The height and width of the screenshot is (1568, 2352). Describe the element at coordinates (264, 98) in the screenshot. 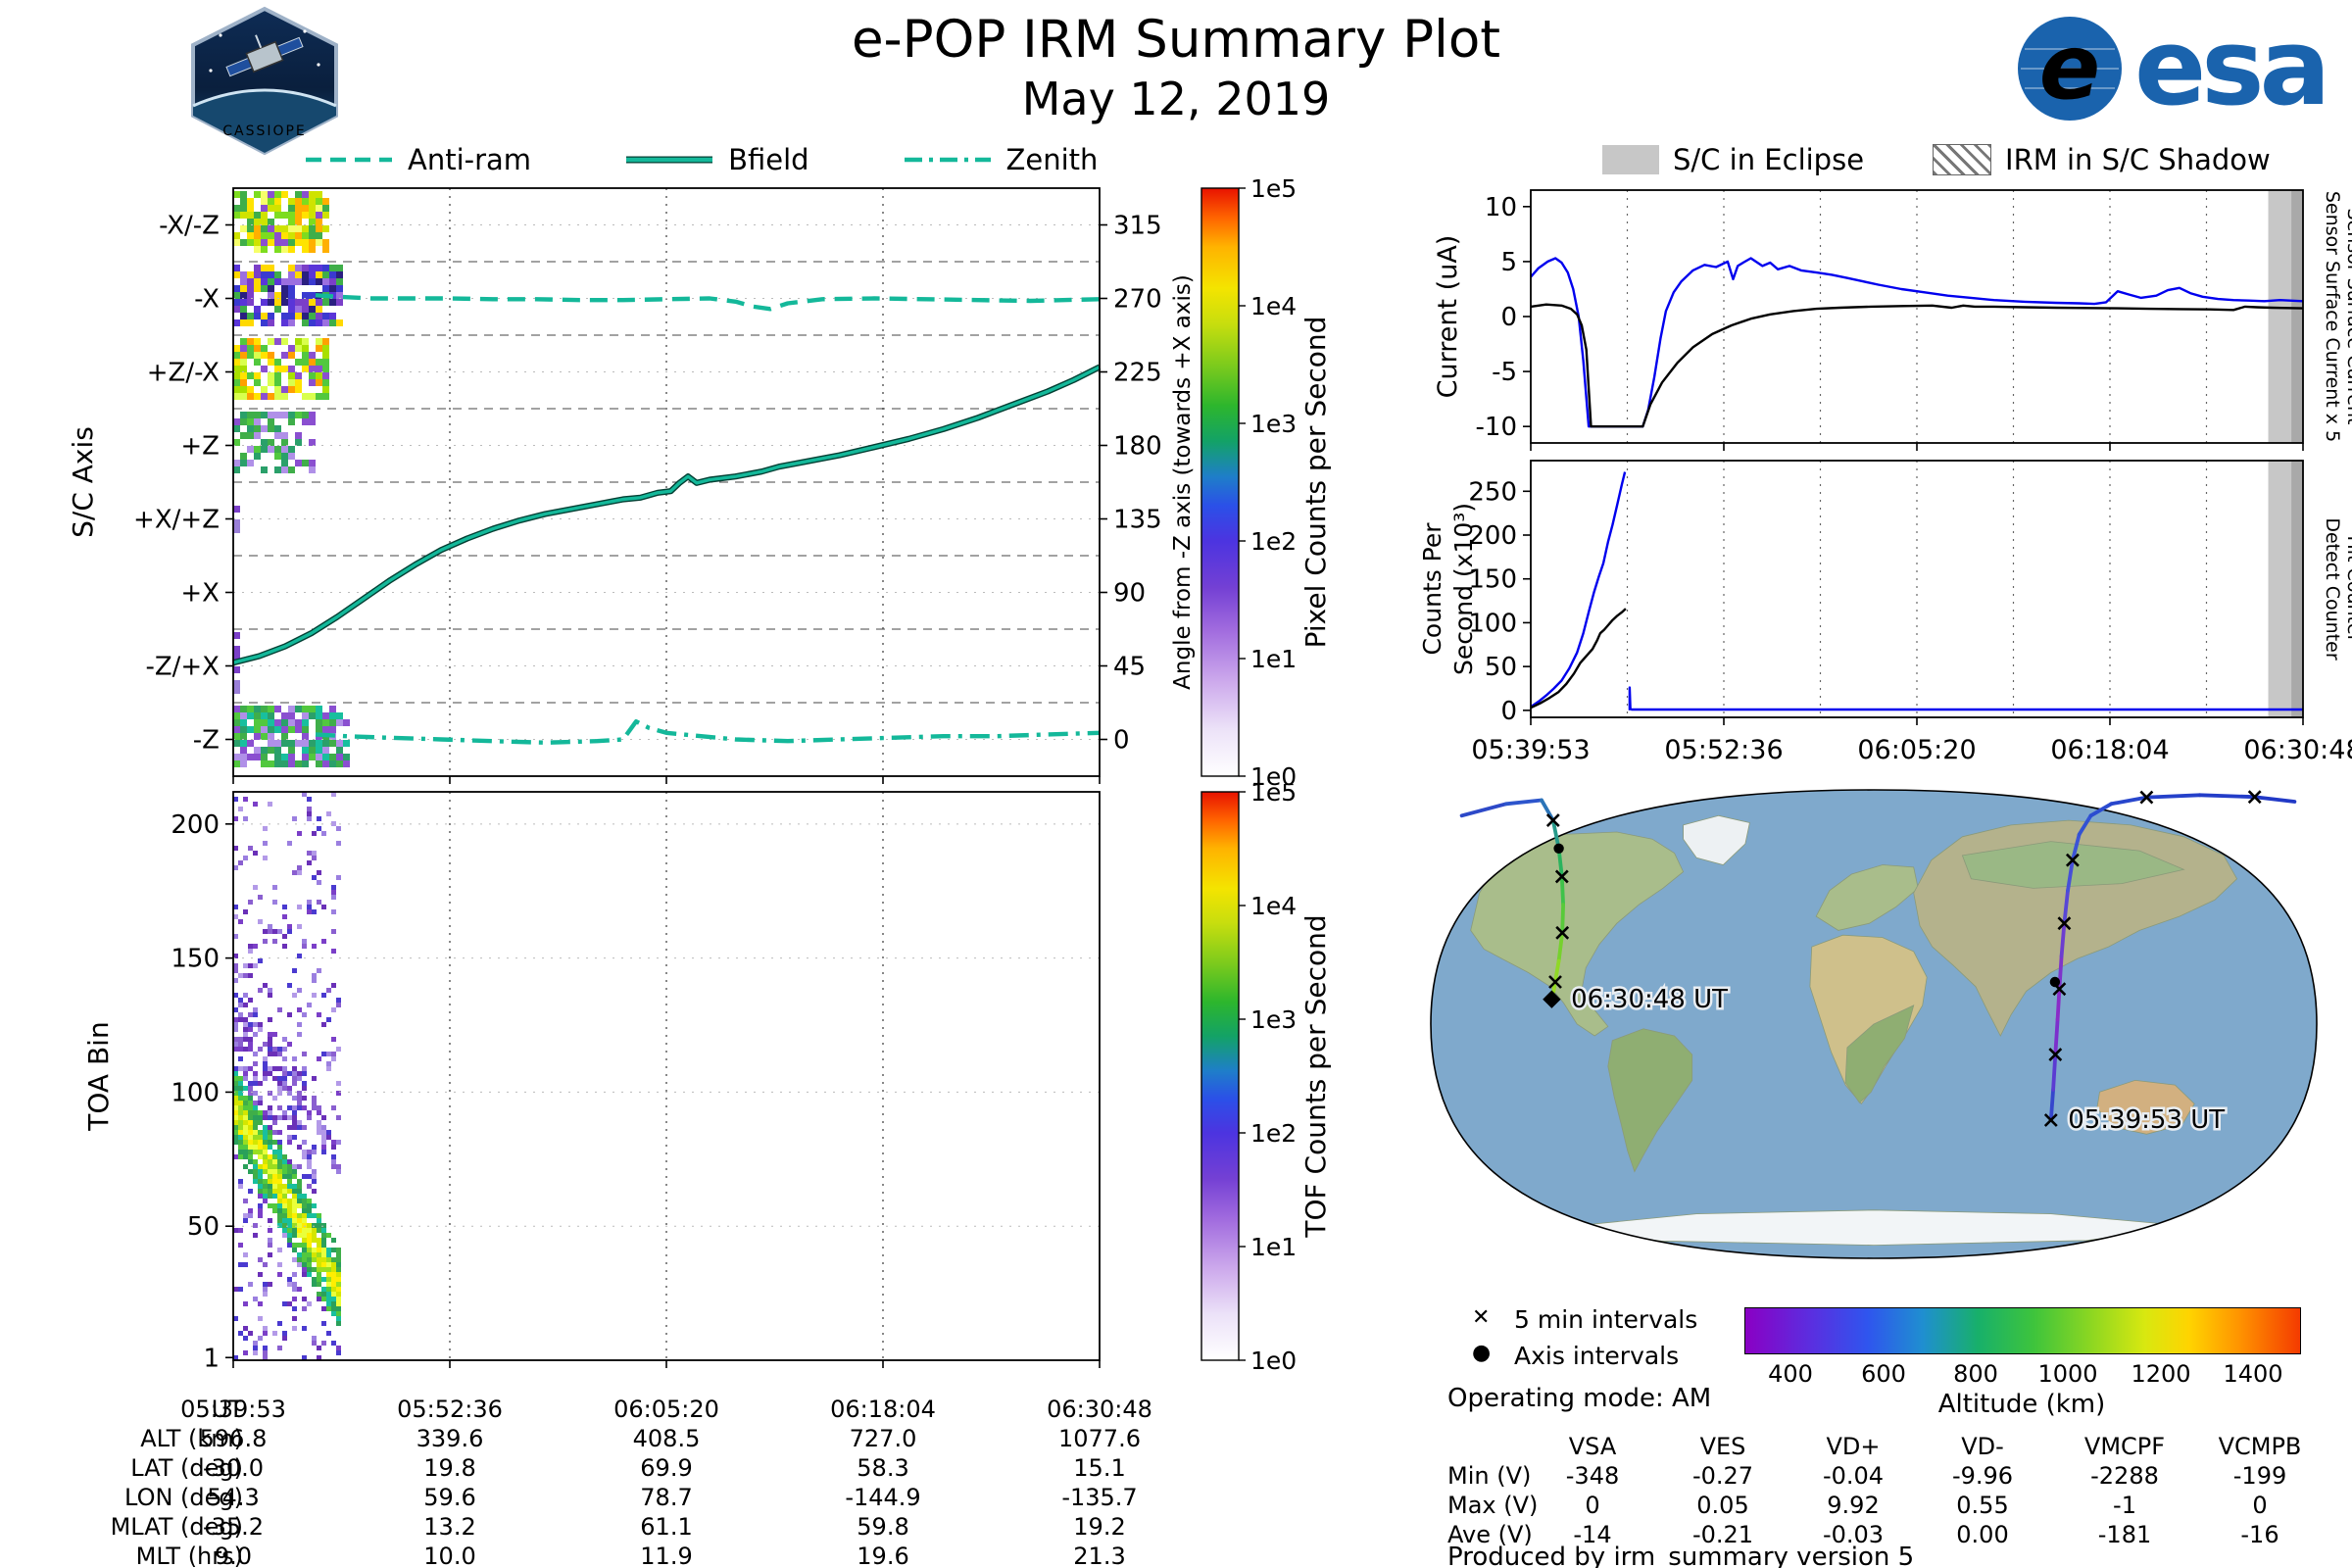

I see `earth-glow` at that location.